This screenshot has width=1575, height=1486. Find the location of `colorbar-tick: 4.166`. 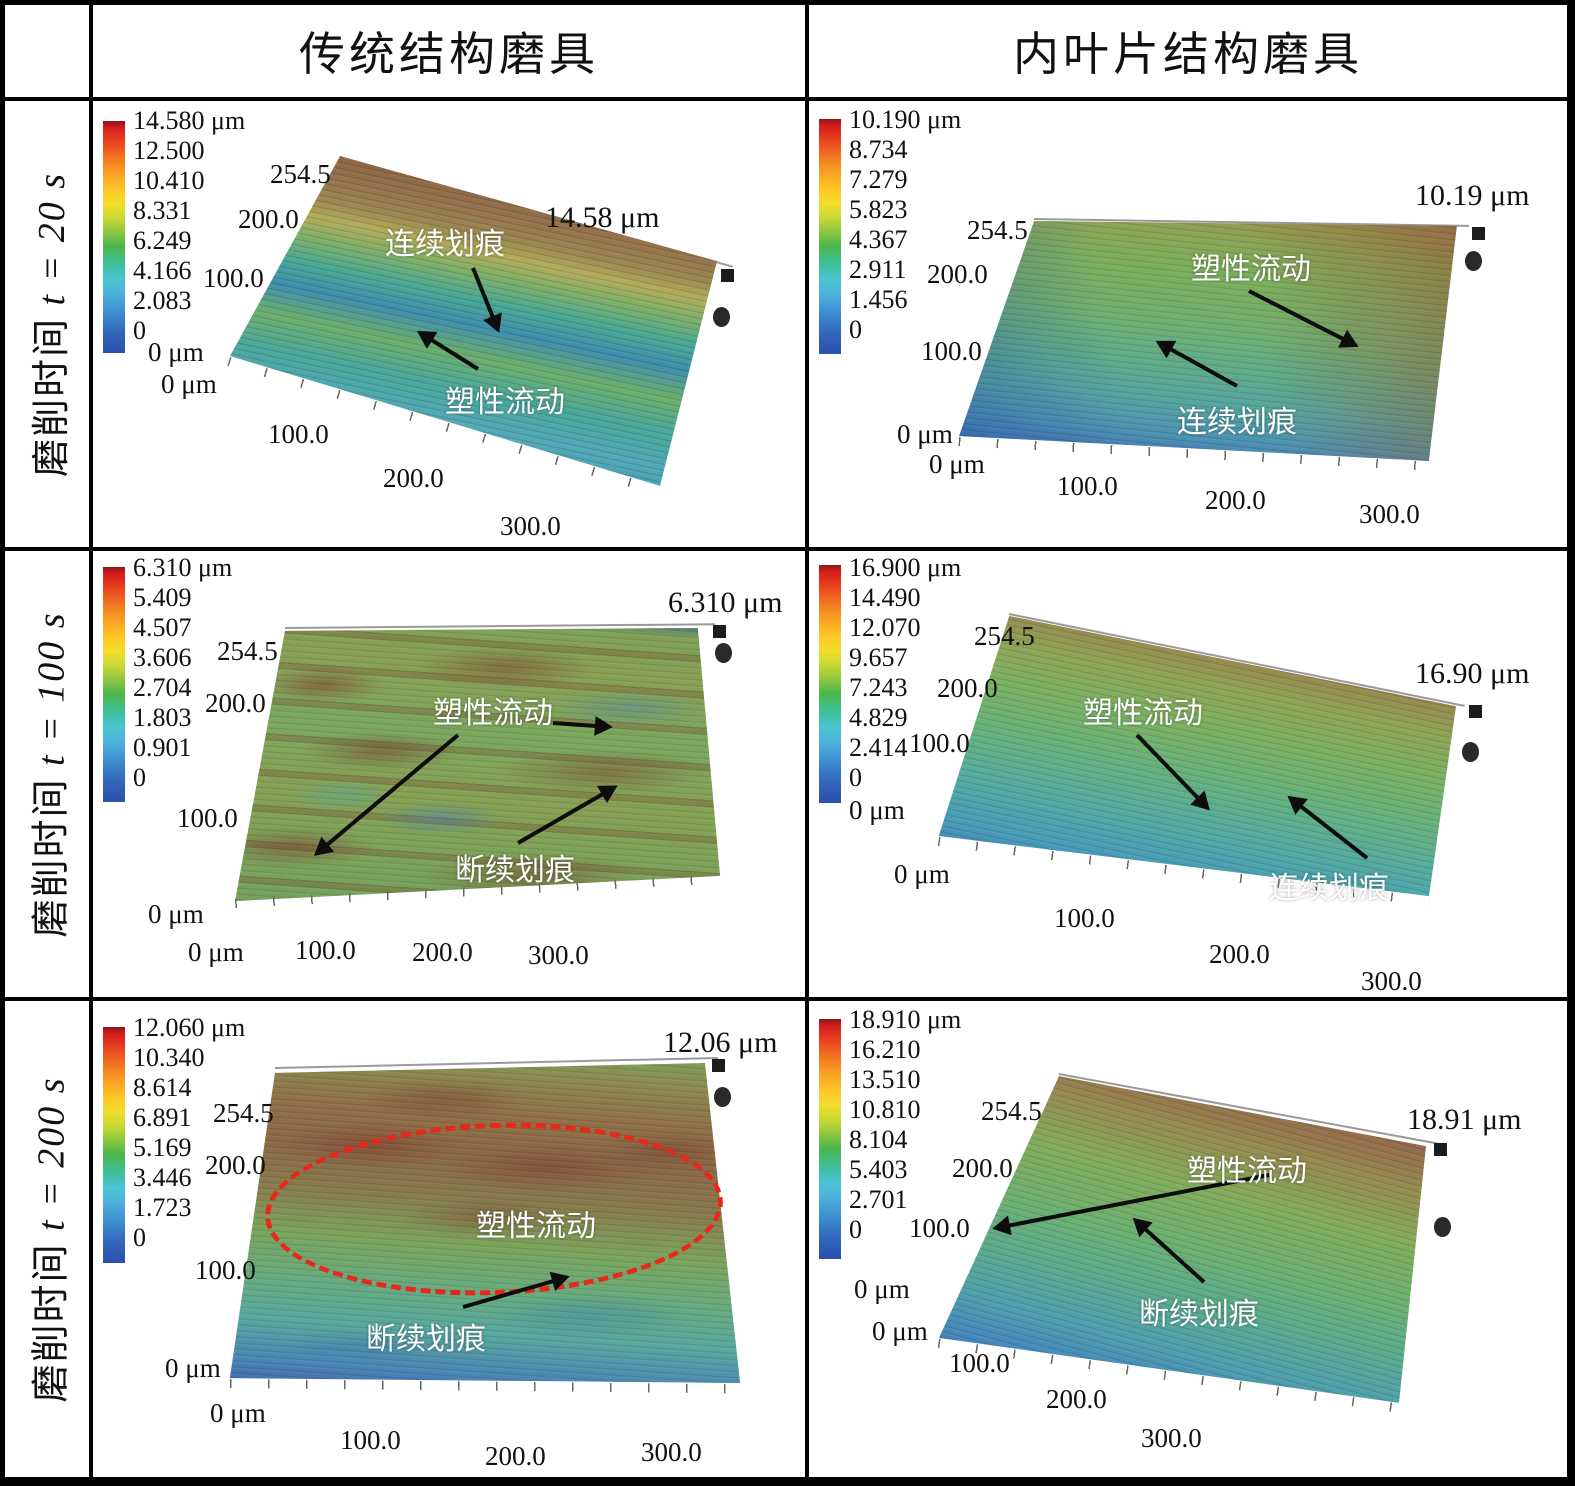

colorbar-tick: 4.166 is located at coordinates (162, 270).